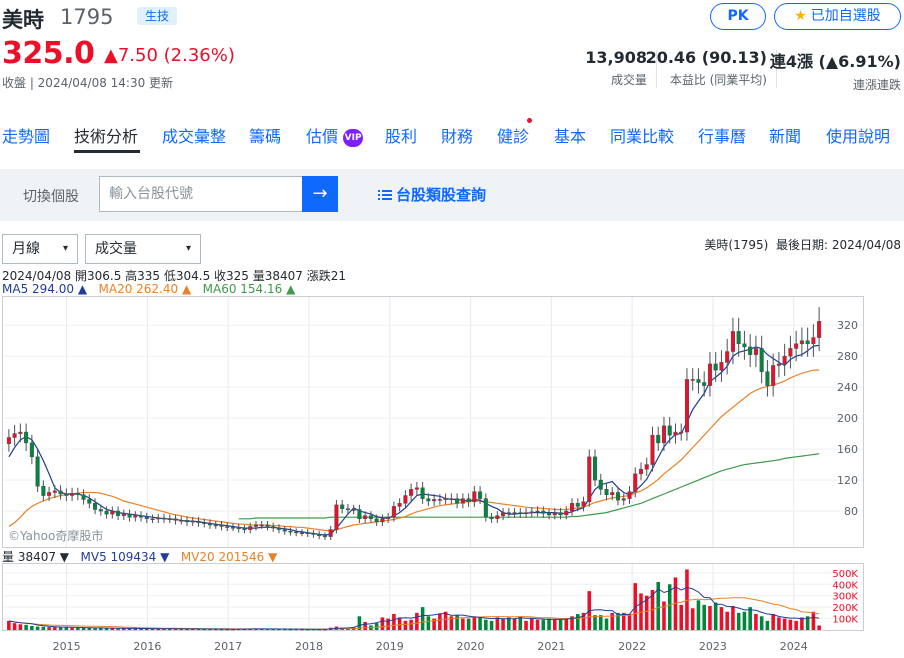 This screenshot has height=658, width=904. I want to click on search-go-button: →, so click(320, 194).